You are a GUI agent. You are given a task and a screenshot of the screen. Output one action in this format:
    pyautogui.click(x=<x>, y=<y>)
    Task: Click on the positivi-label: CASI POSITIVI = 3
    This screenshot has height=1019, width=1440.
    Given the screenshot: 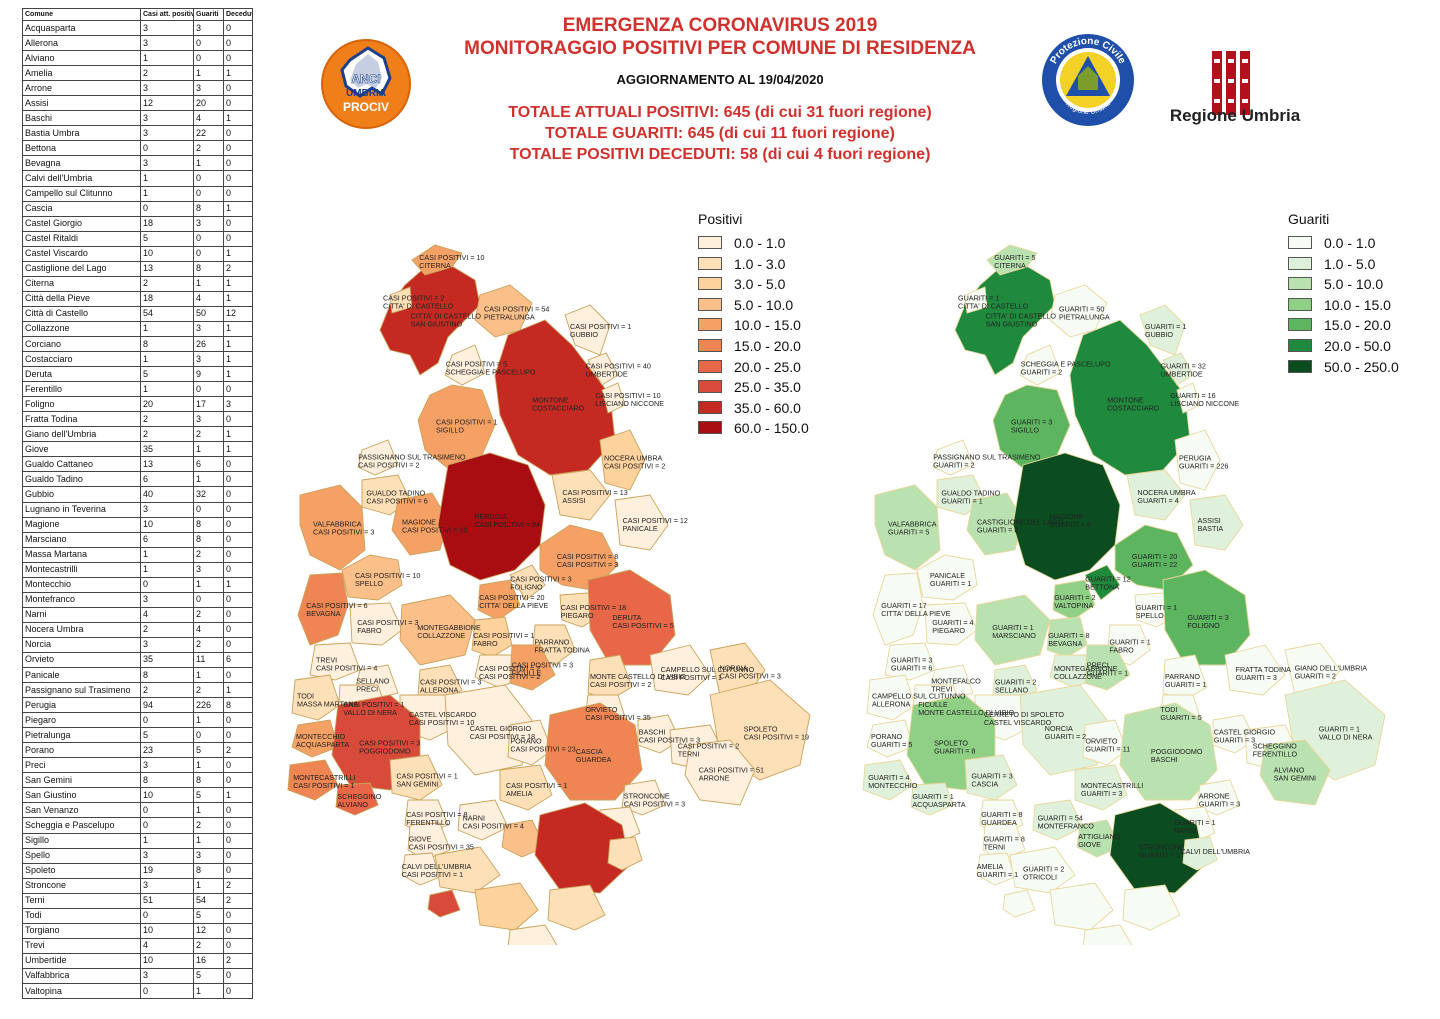 What is the action you would take?
    pyautogui.click(x=343, y=532)
    